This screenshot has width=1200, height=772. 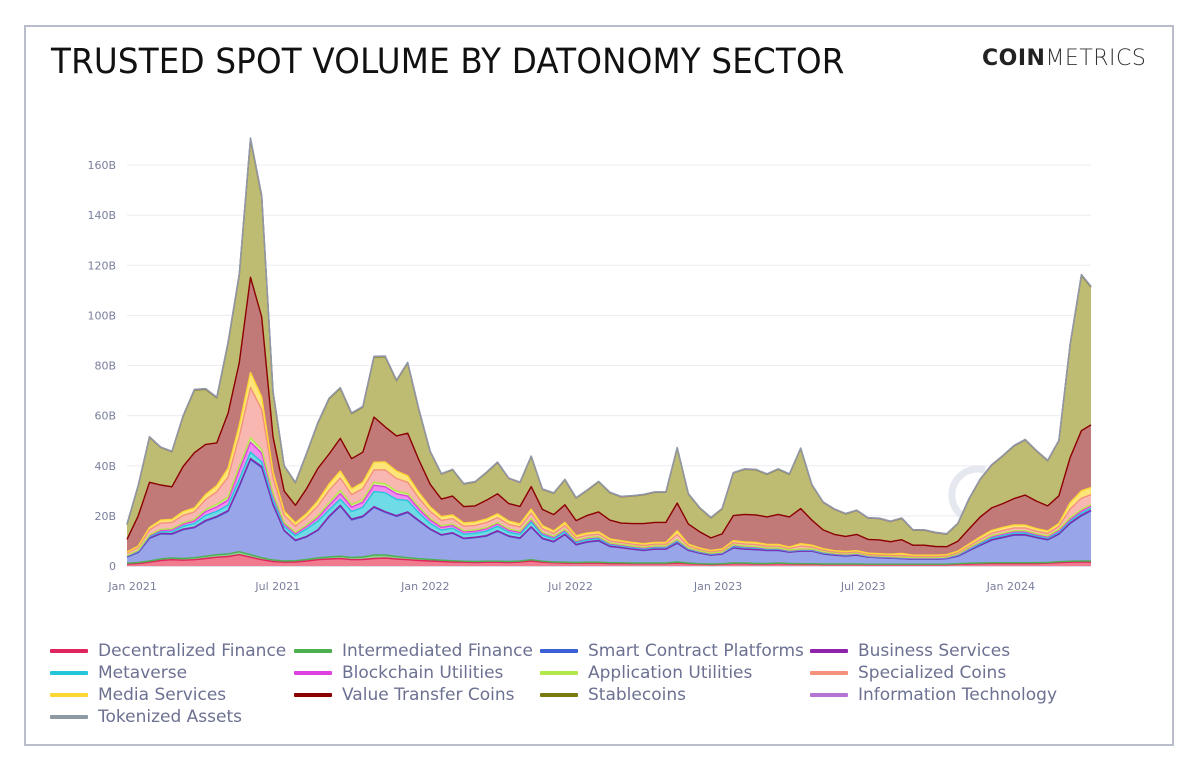 I want to click on y-tick-label: 160B, so click(x=101, y=165).